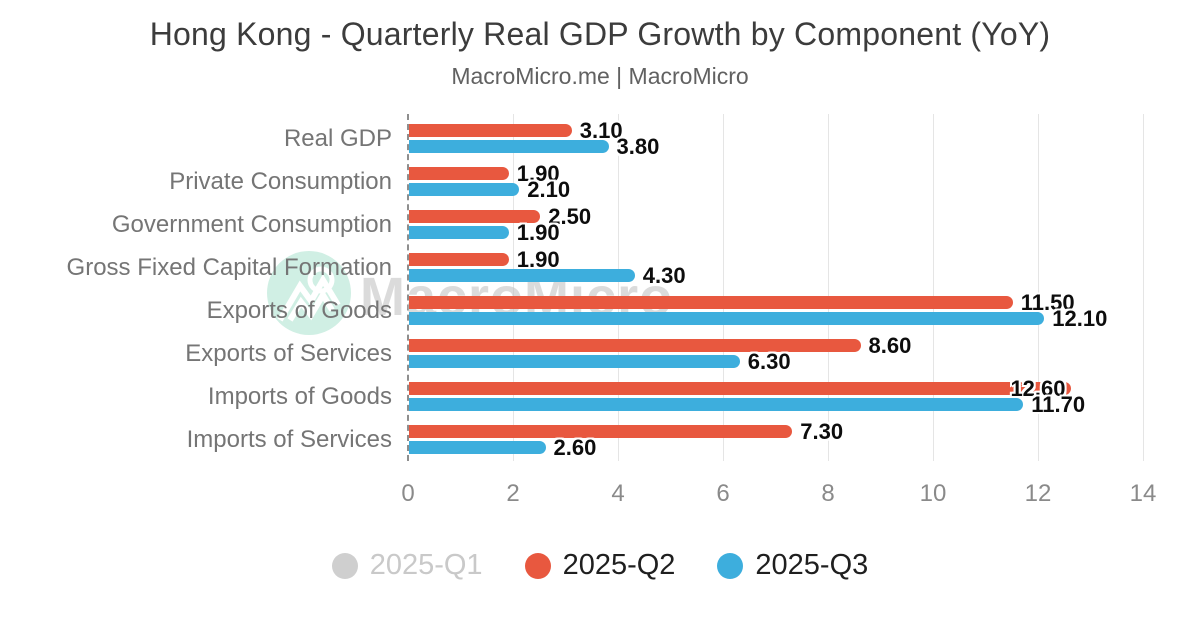 The image size is (1200, 630). I want to click on value-label: 3.10, so click(601, 130).